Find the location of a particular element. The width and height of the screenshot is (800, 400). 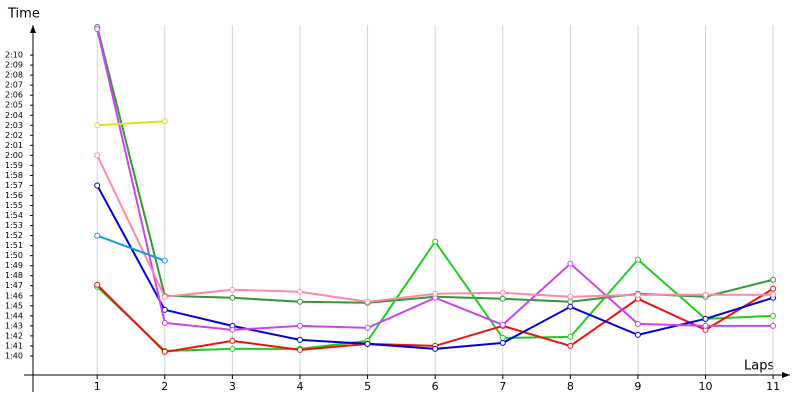

y-tick-label: 1:42 is located at coordinates (14, 335).